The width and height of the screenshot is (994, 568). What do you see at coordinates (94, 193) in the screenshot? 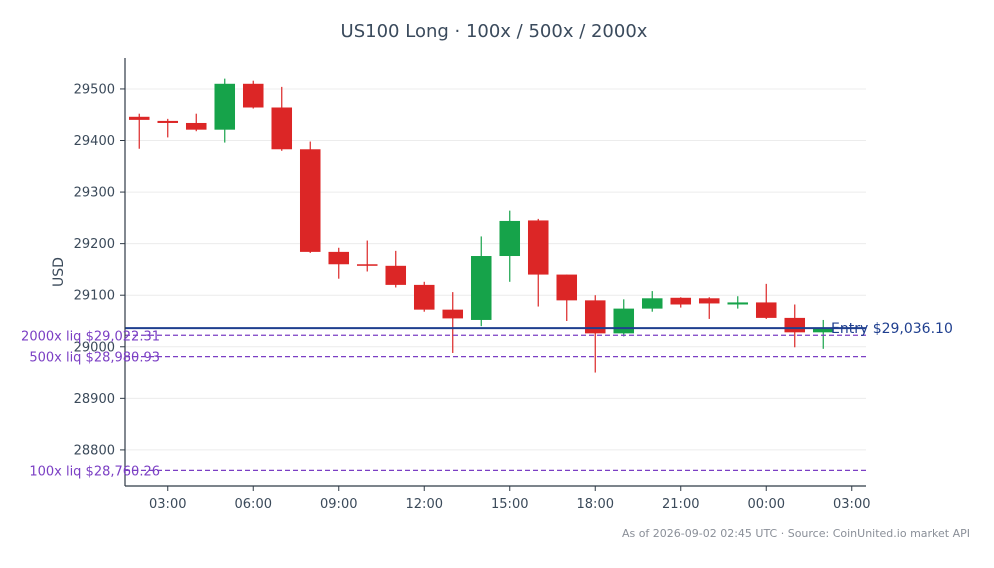
I see `y-tick-label: 29300` at bounding box center [94, 193].